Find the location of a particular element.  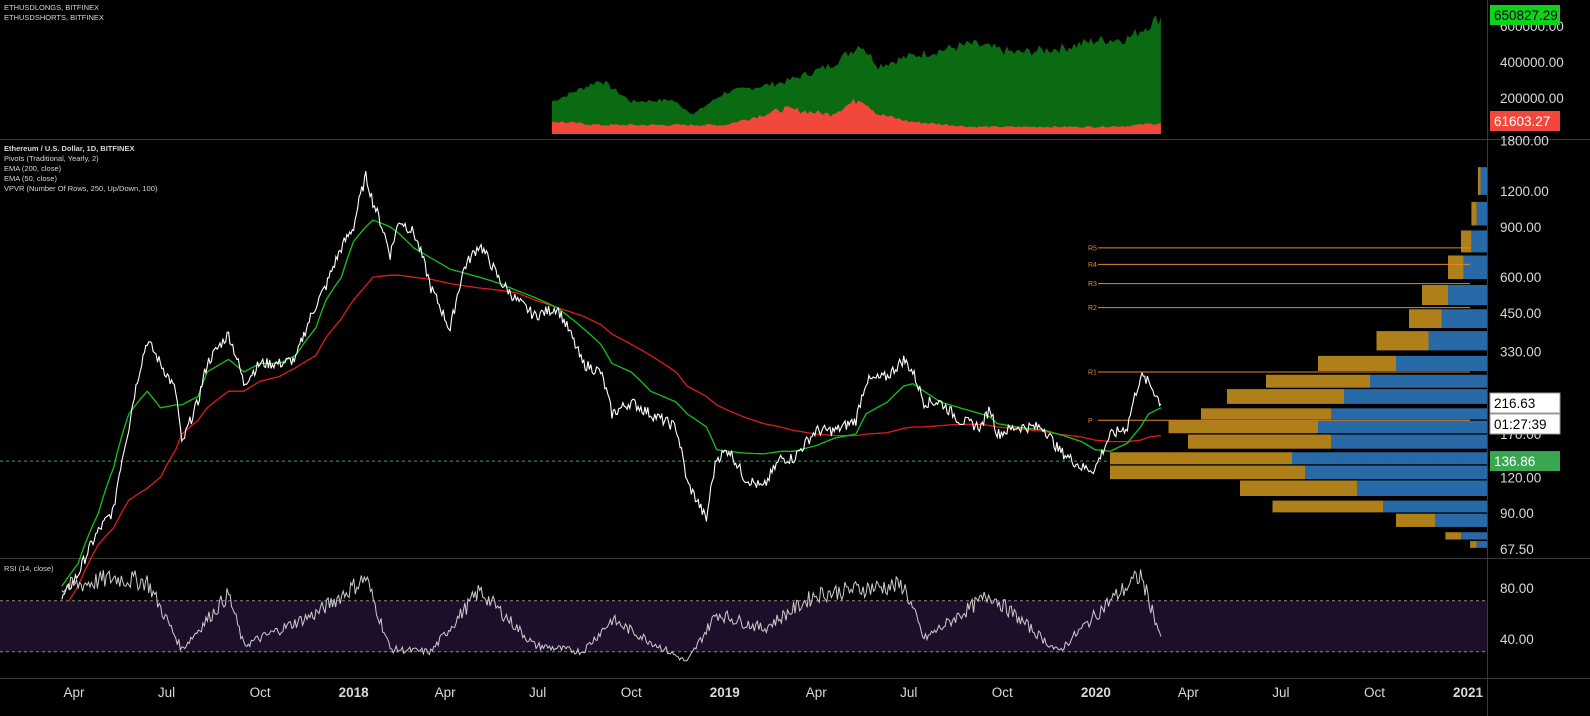

longs-last-tag-box is located at coordinates (1525, 15).